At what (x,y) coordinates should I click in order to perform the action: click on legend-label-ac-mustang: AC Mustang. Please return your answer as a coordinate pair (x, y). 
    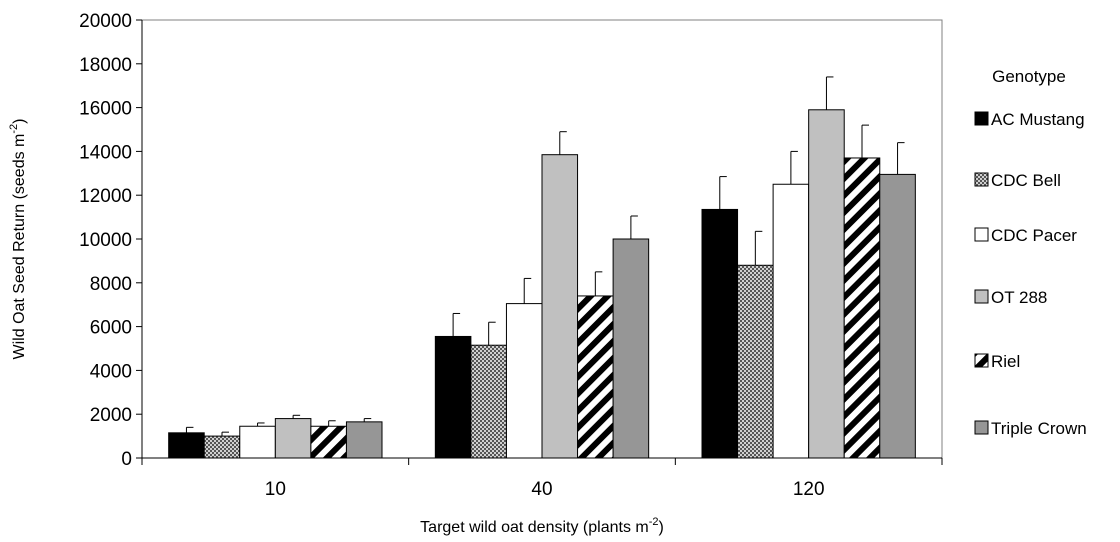
    Looking at the image, I should click on (1038, 119).